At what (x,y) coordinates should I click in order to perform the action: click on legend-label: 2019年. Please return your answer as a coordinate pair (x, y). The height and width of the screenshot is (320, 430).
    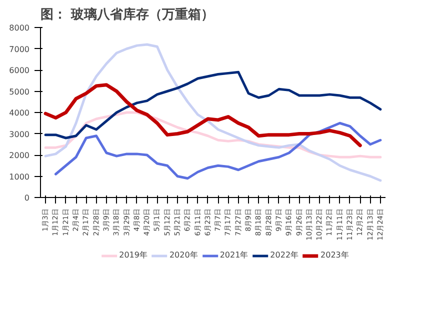
    Looking at the image, I should click on (133, 255).